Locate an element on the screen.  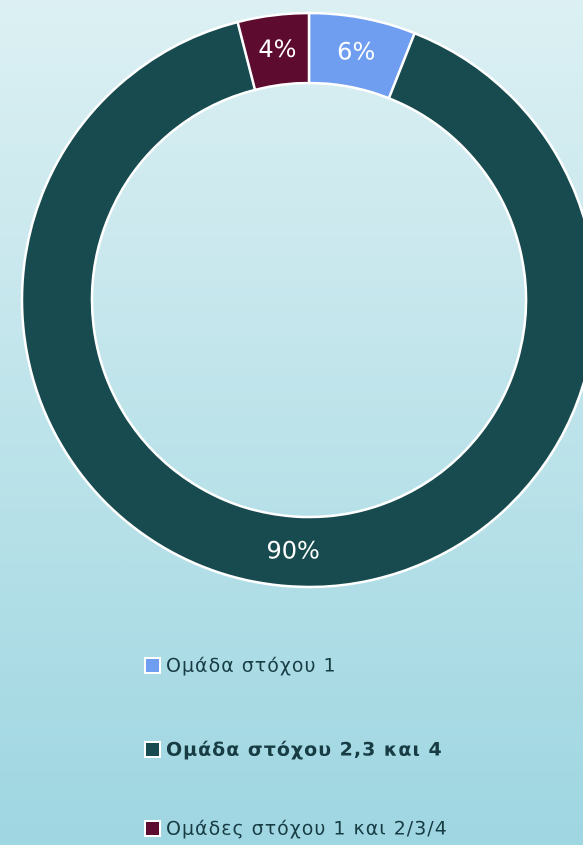
legend-label: Ομάδα στόχου 1 is located at coordinates (251, 666).